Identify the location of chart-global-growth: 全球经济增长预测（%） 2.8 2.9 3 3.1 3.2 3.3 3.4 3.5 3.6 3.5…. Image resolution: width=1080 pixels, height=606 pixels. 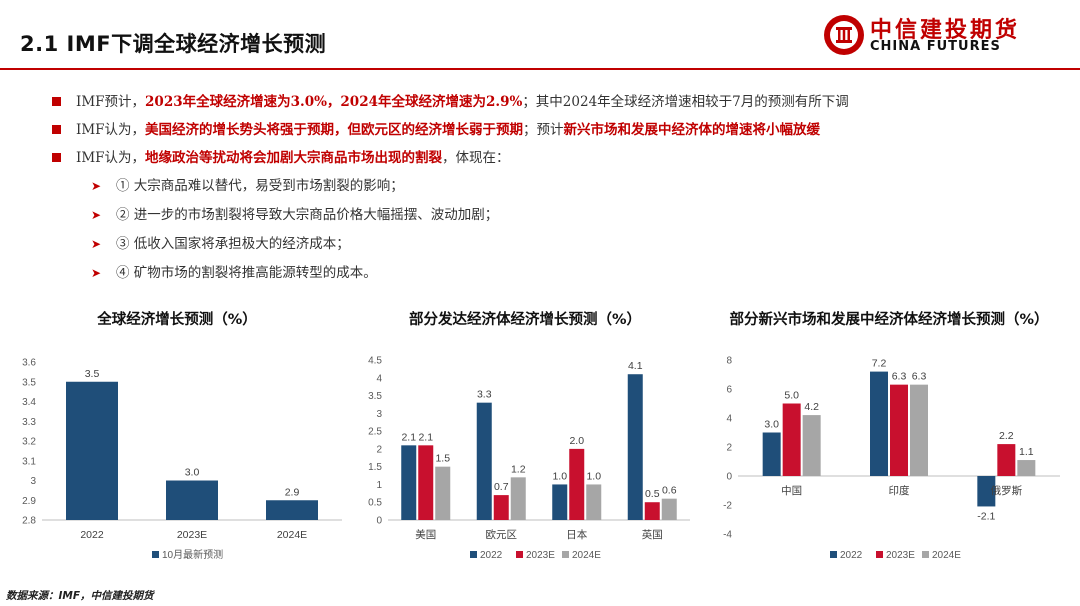
(177, 444).